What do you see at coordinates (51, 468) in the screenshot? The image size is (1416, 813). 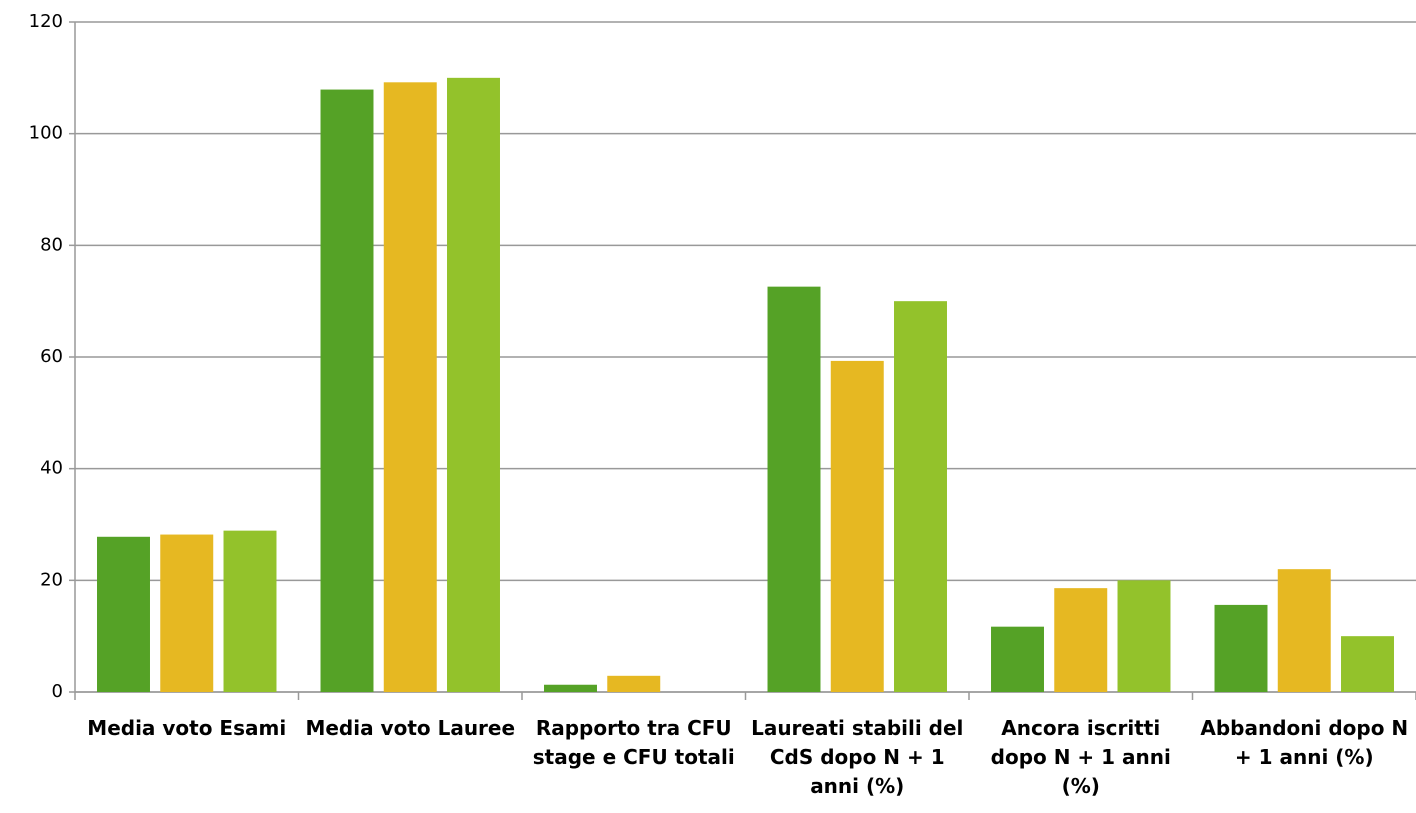 I see `y-tick-label: 40` at bounding box center [51, 468].